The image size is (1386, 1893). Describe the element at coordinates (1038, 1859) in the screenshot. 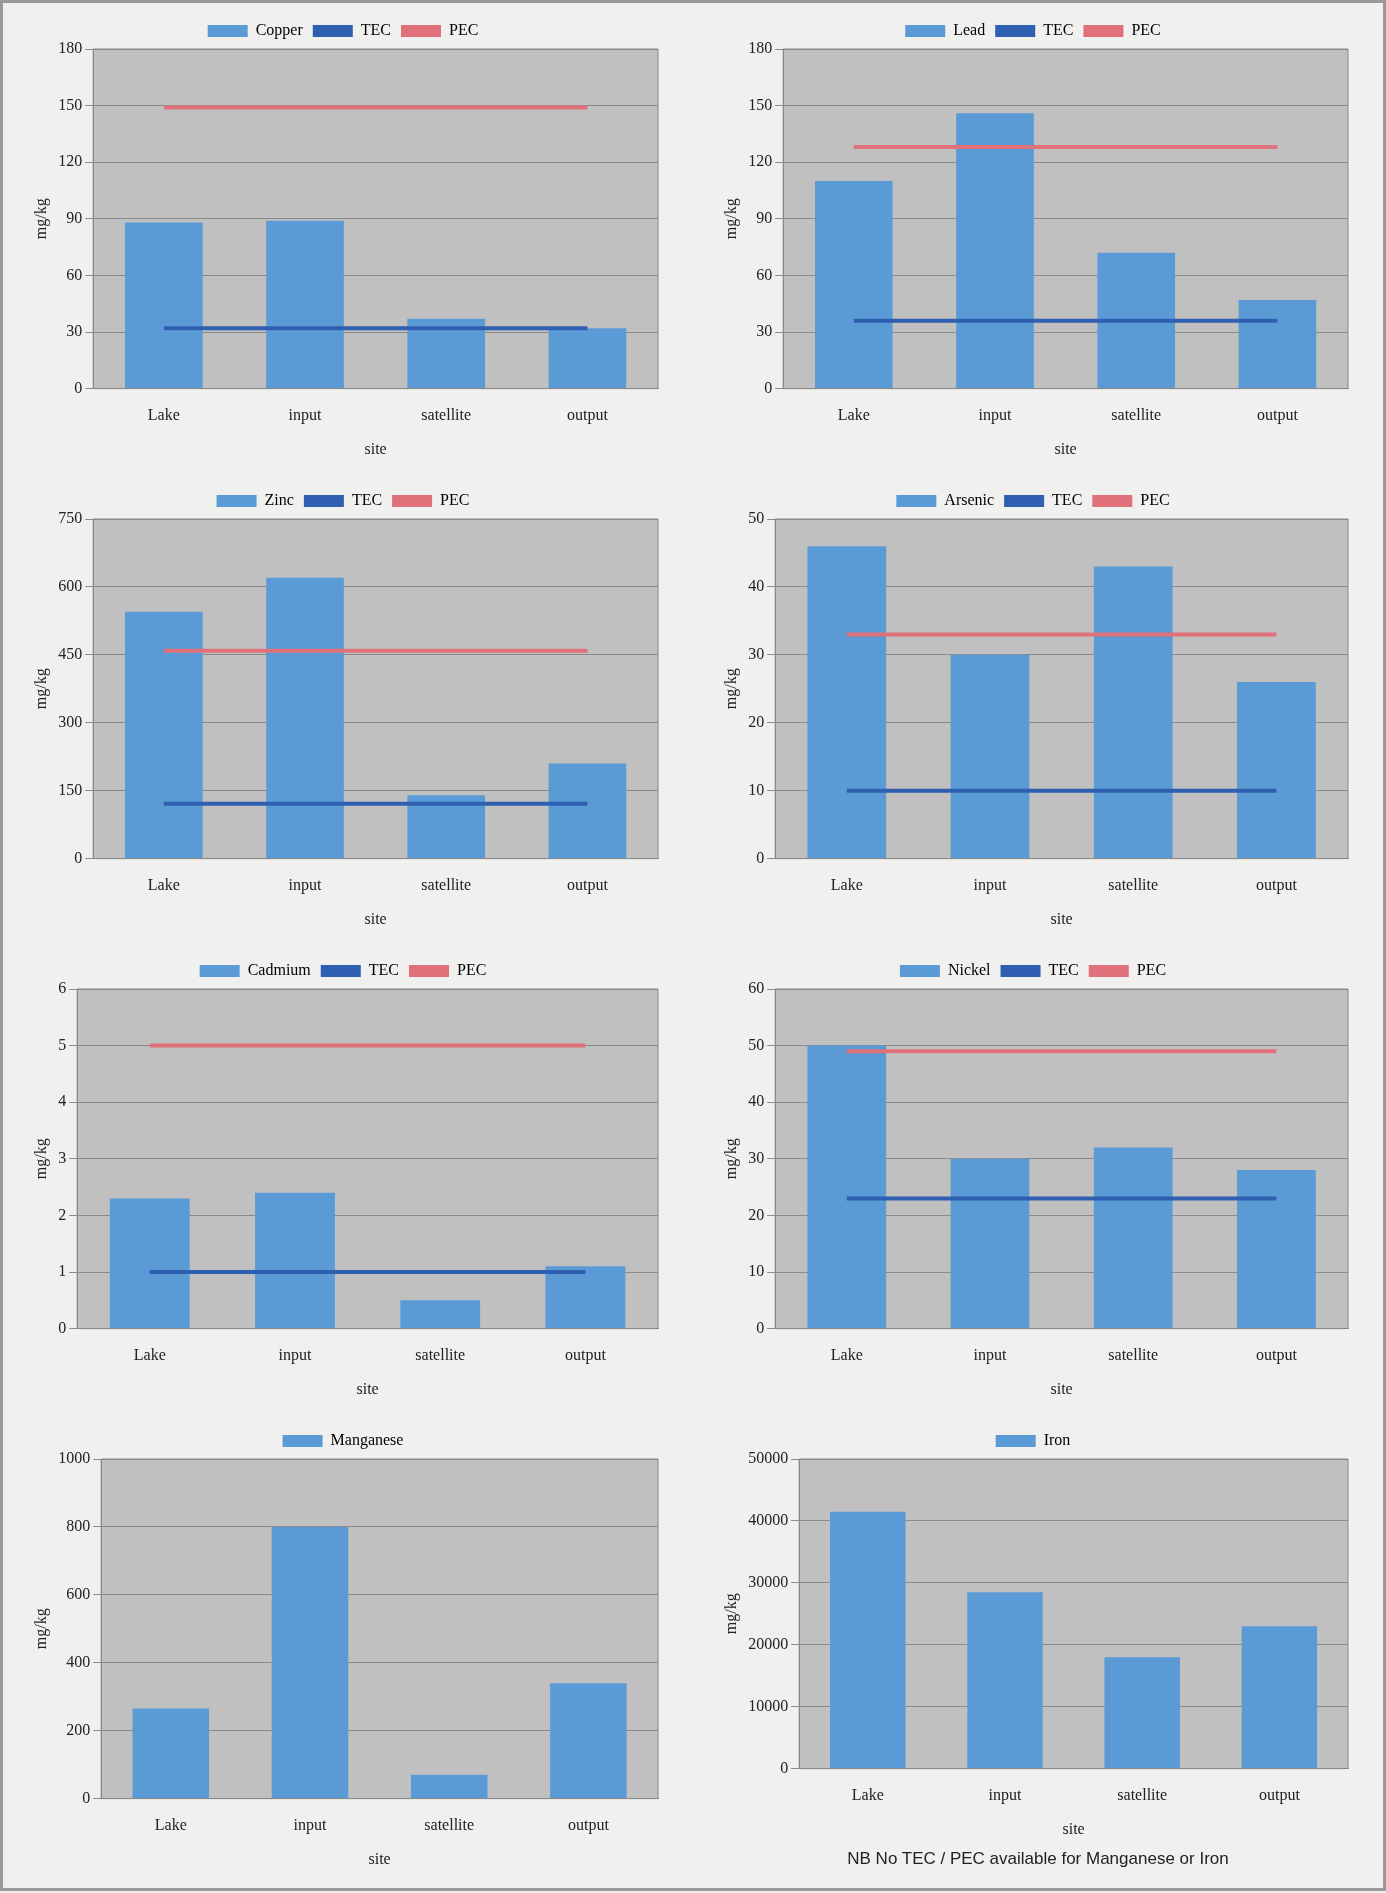

I see `text: NB No TEC / PEC available for Manganese or Iron` at that location.